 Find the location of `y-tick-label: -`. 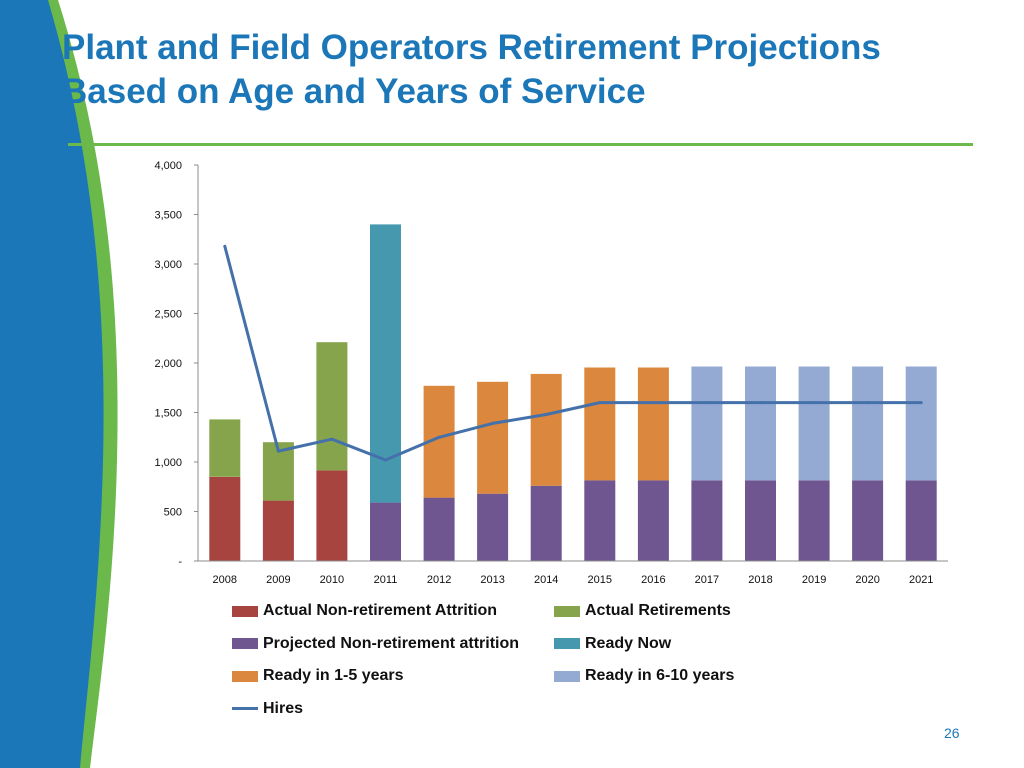

y-tick-label: - is located at coordinates (180, 562).